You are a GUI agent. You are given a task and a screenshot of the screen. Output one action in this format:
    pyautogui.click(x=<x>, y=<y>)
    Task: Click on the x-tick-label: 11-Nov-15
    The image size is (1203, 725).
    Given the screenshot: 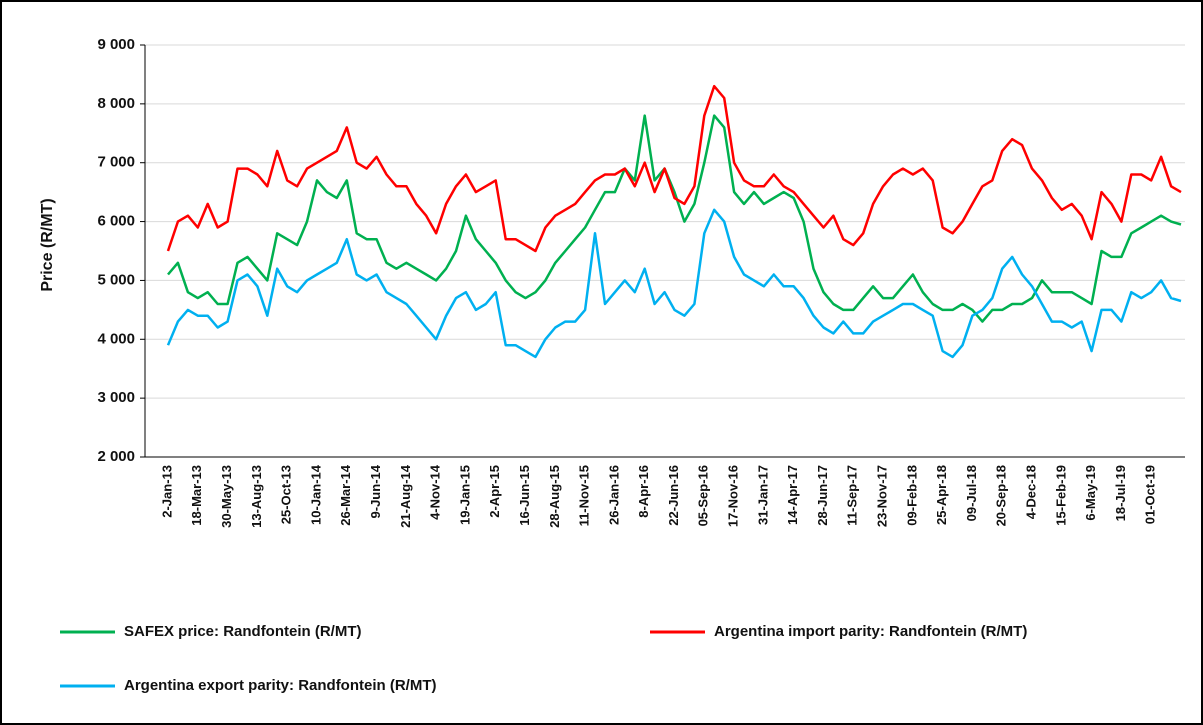 What is the action you would take?
    pyautogui.click(x=584, y=495)
    